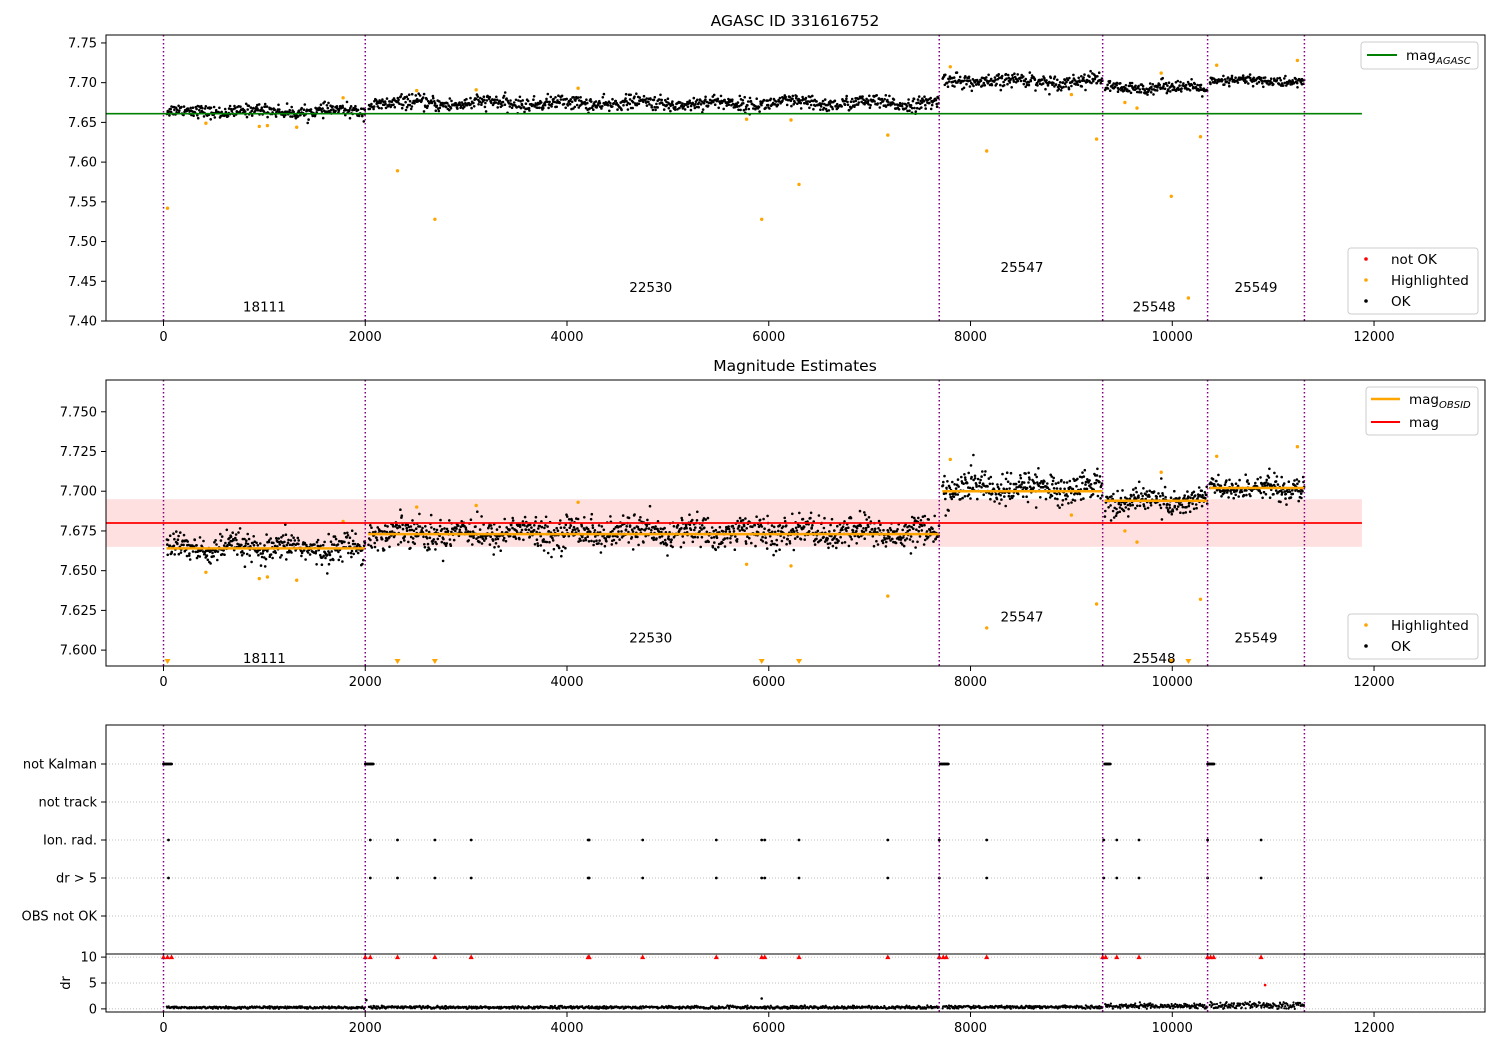 The image size is (1500, 1050). Describe the element at coordinates (1256, 638) in the screenshot. I see `obsid-label: 25549` at that location.